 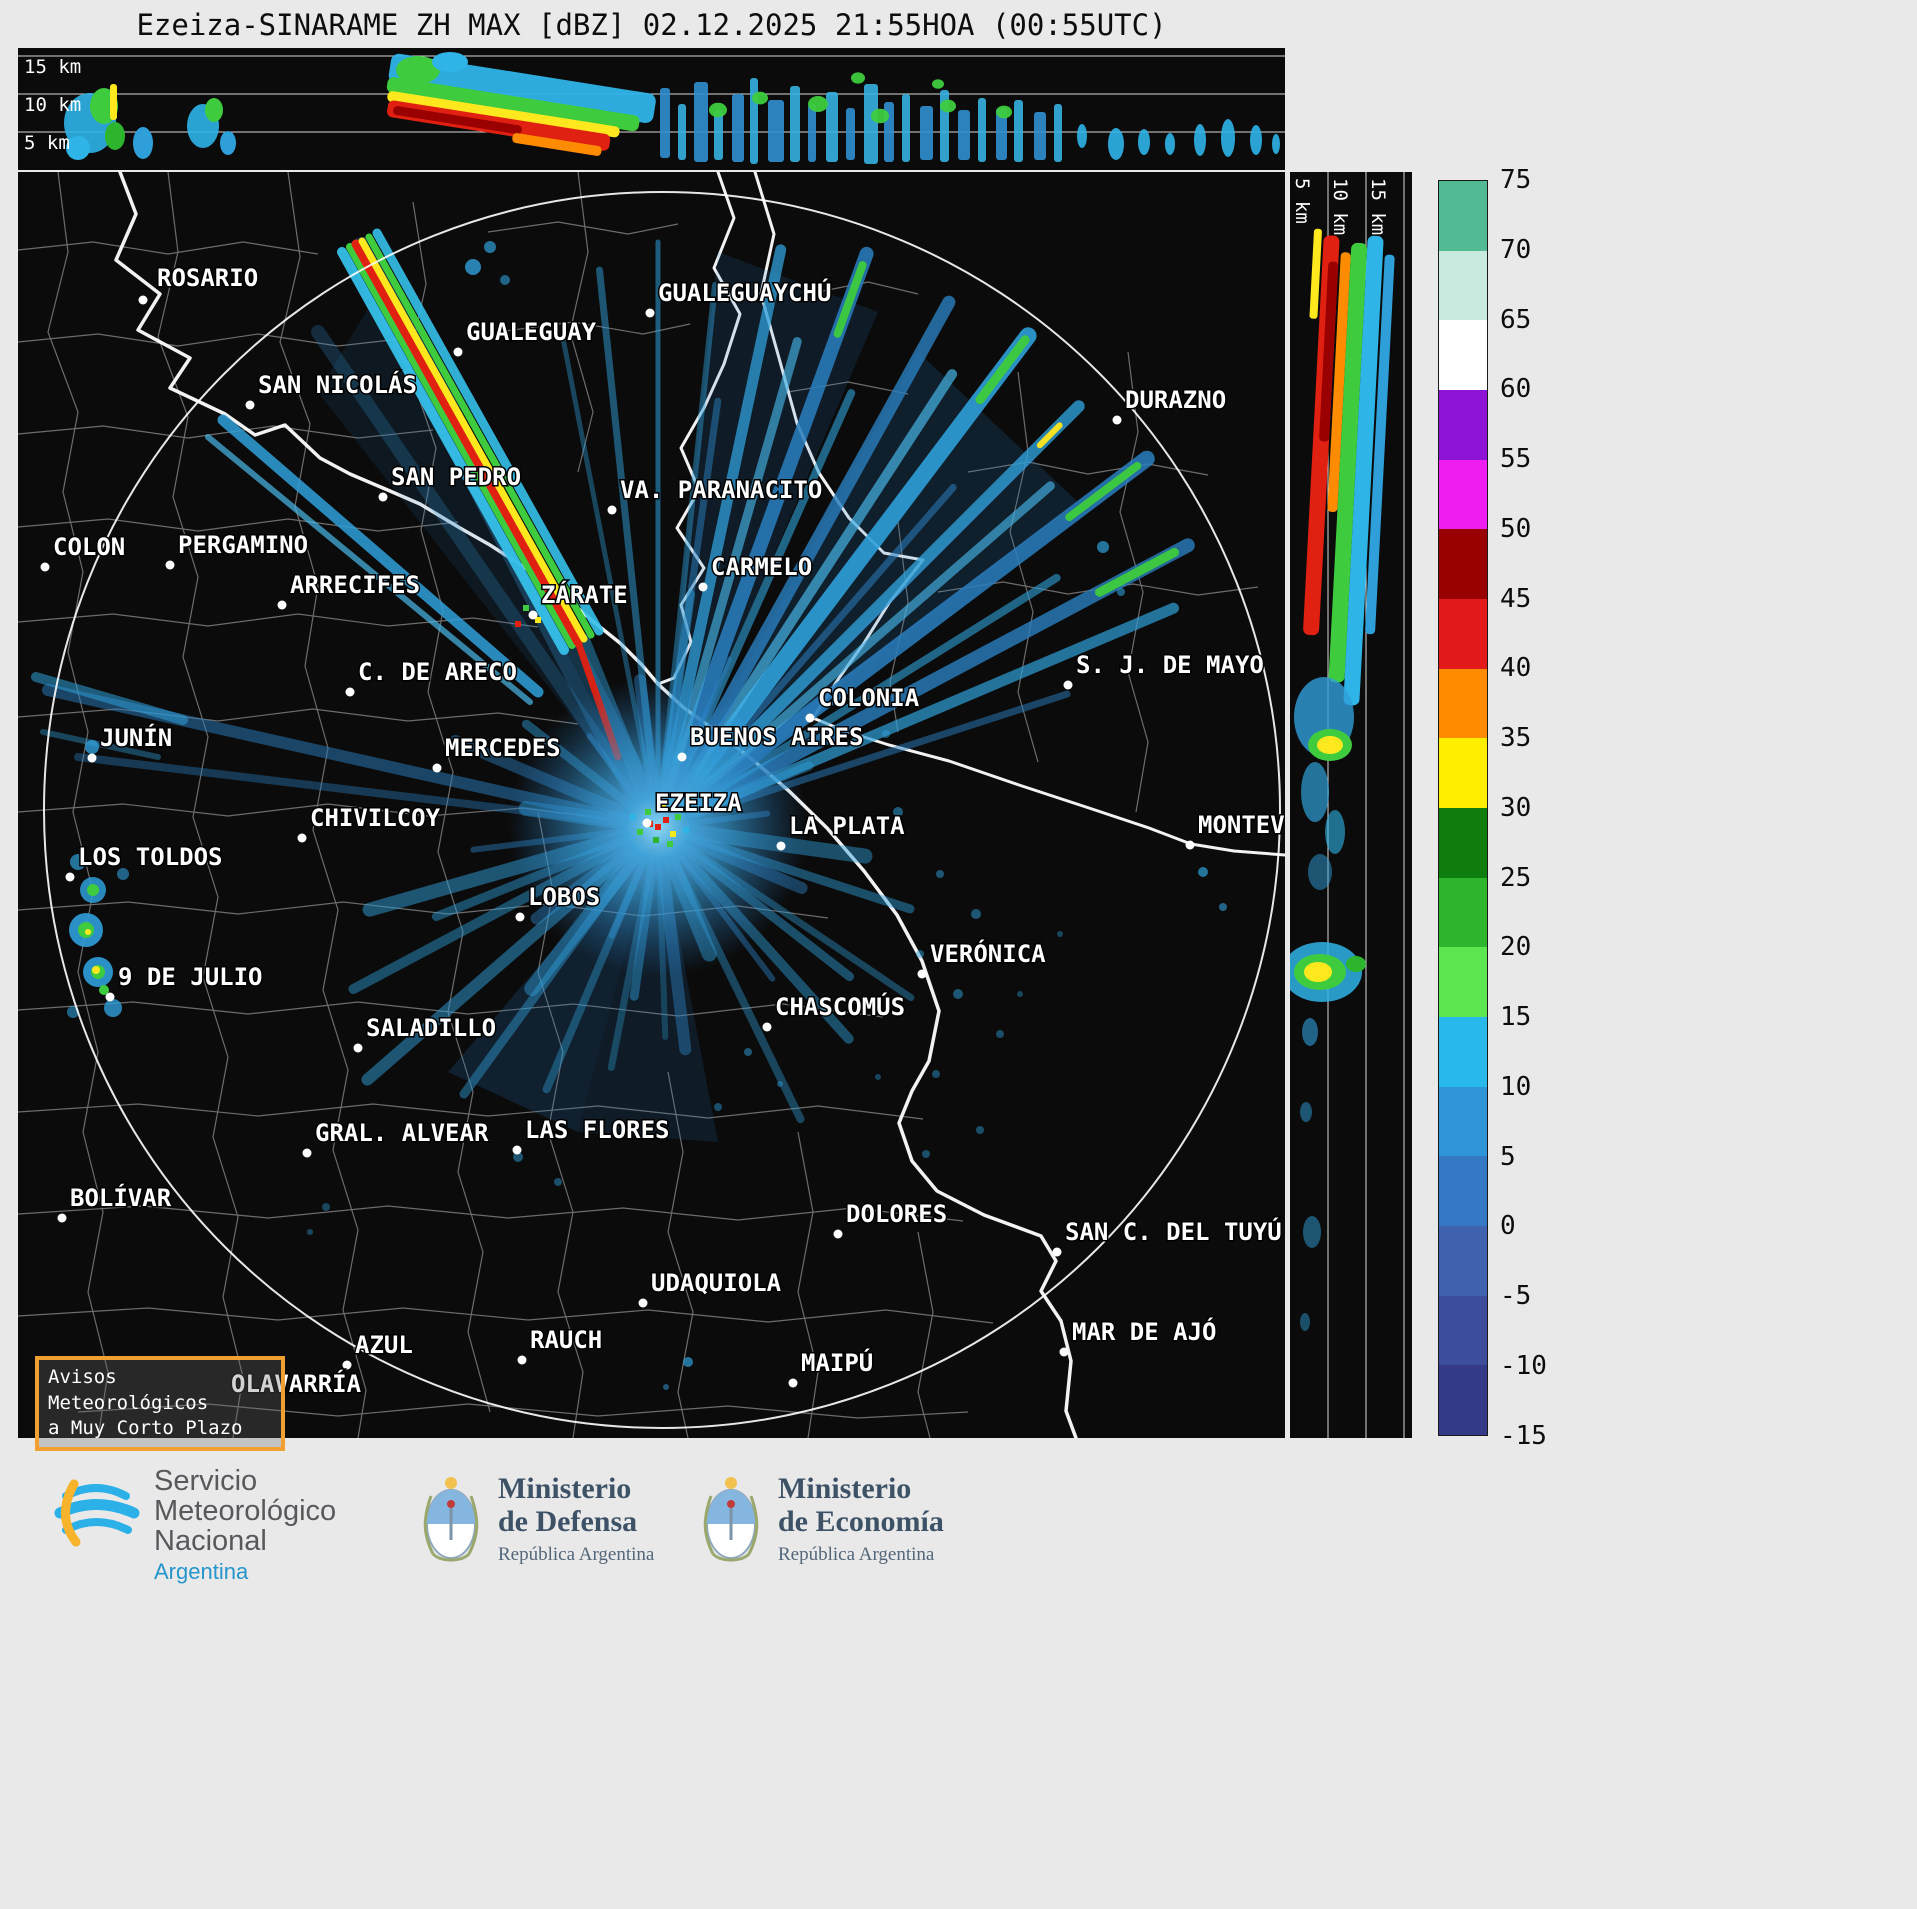 What do you see at coordinates (160, 1403) in the screenshot?
I see `warning-banner: Avisos Meteorológicos a Muy Corto Plazo` at bounding box center [160, 1403].